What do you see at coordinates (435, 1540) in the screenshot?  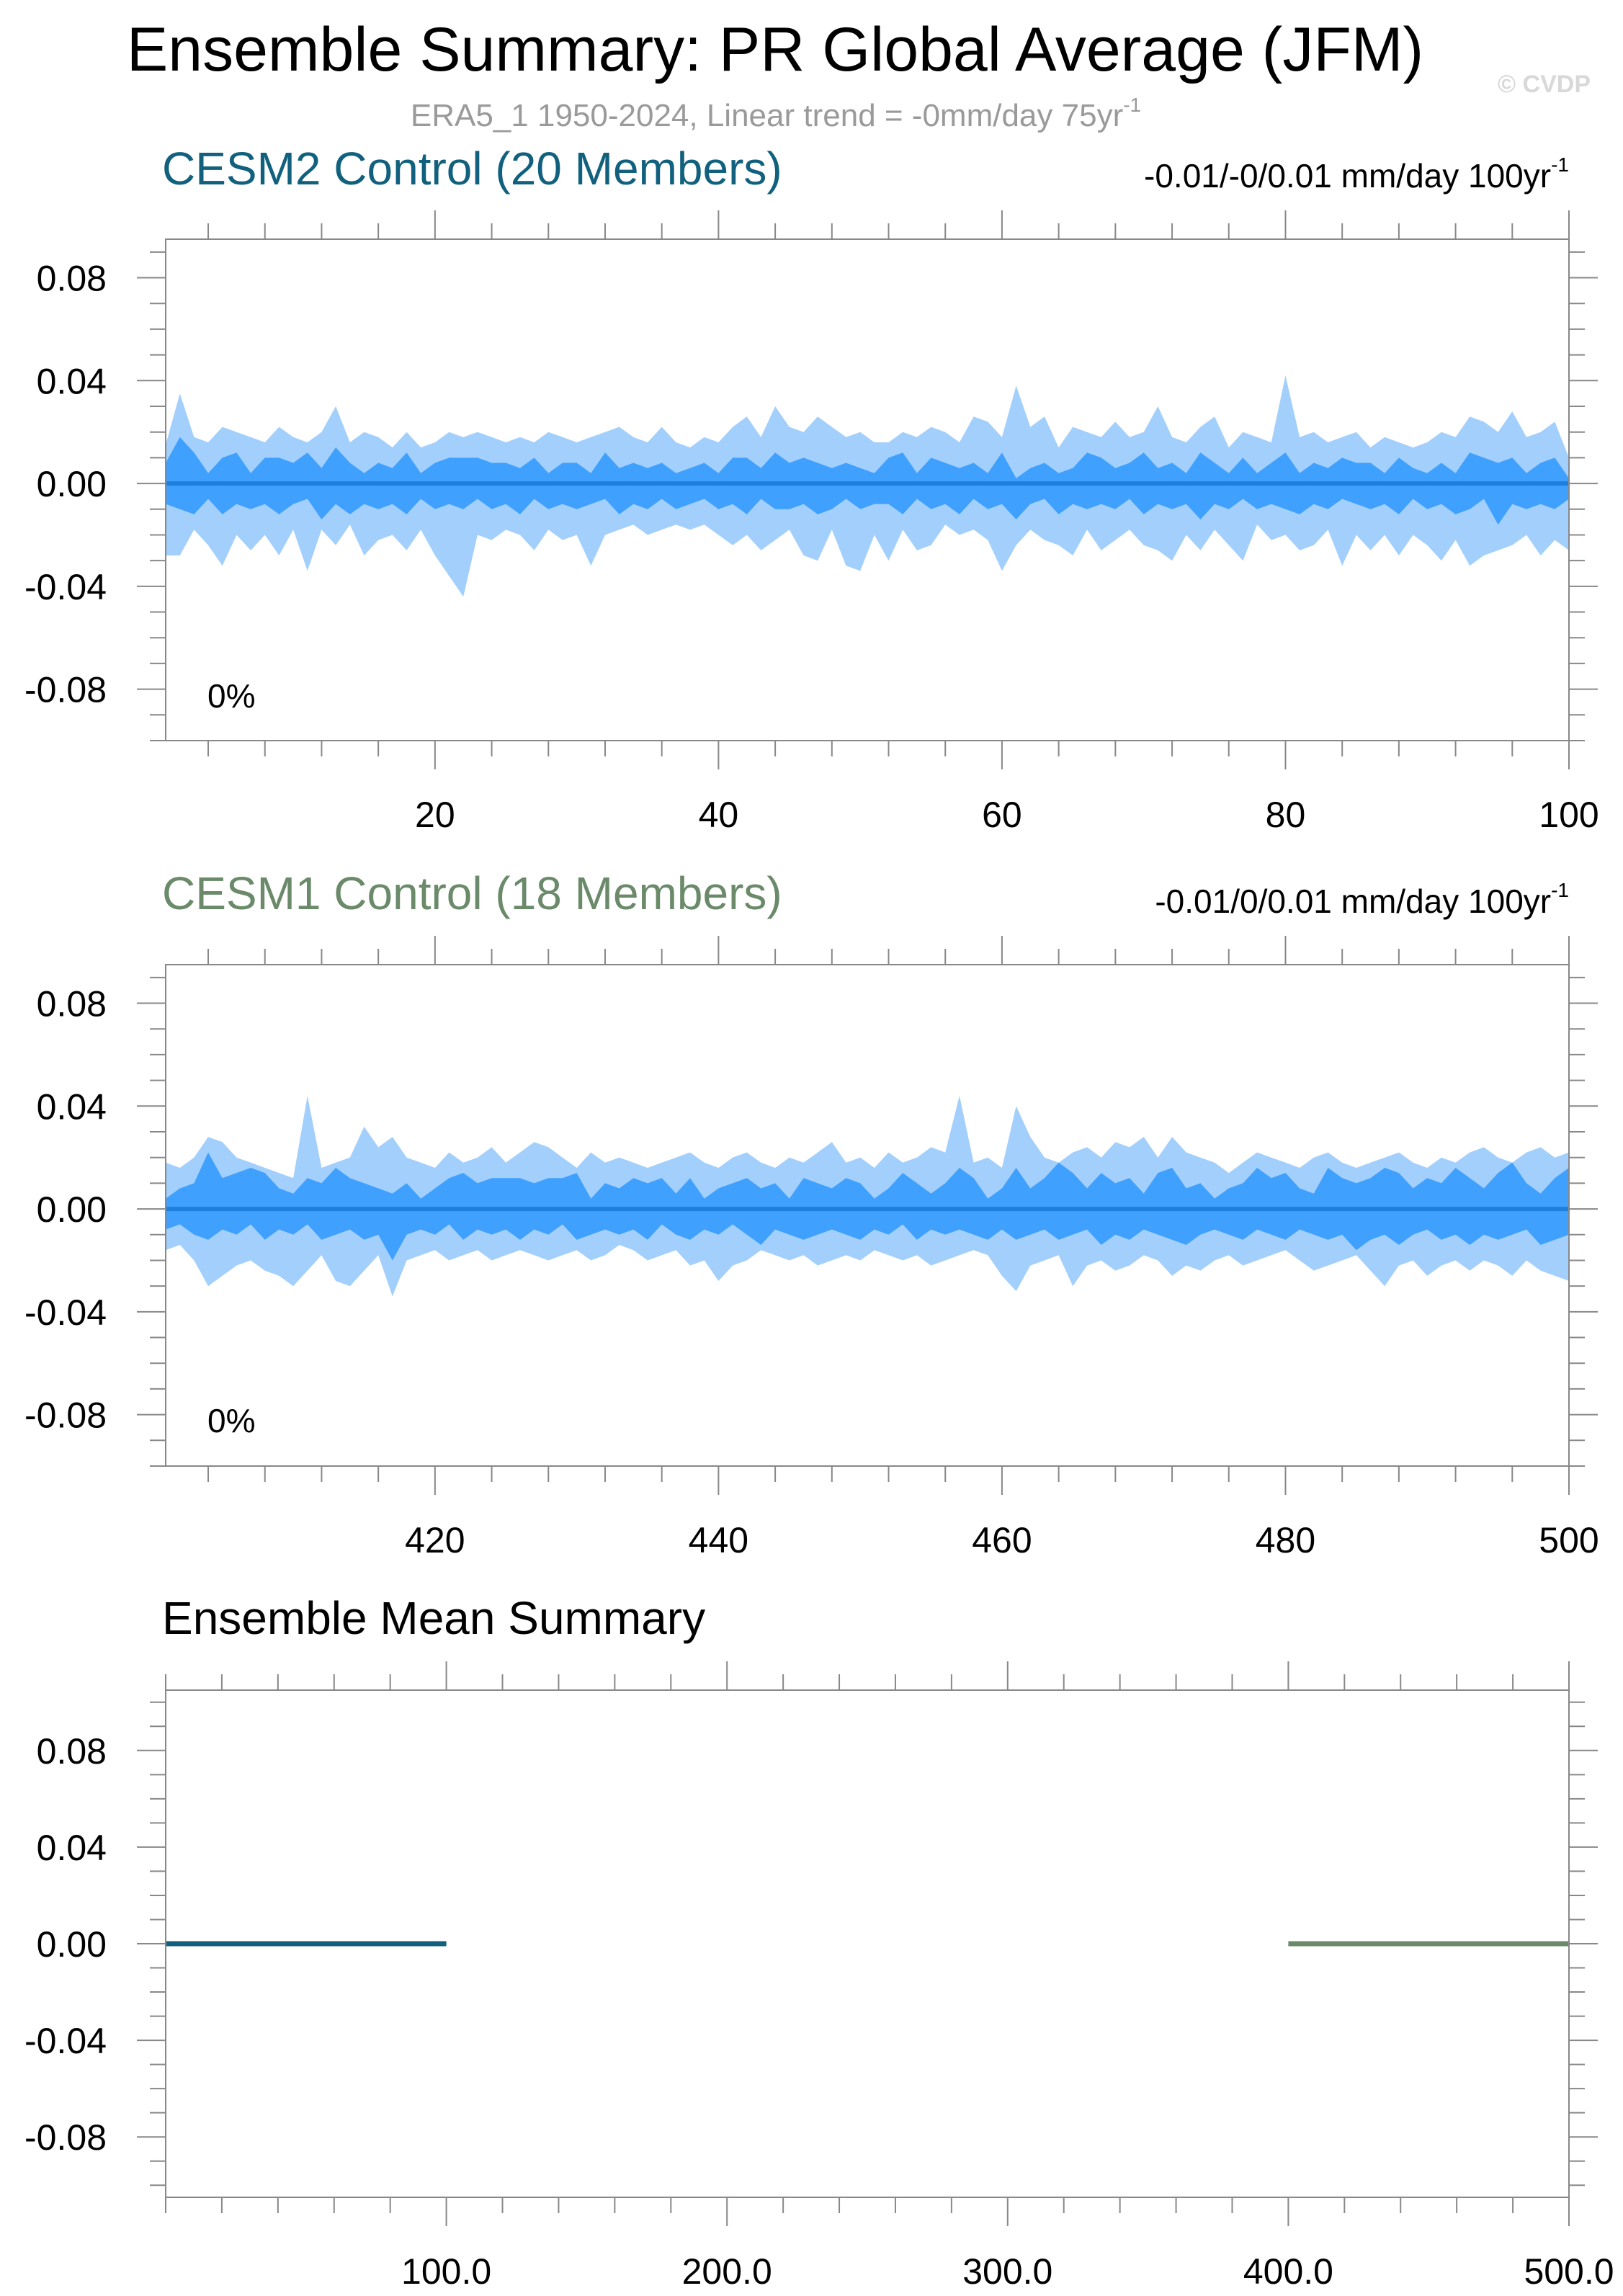 I see `x-tick-label: 420` at bounding box center [435, 1540].